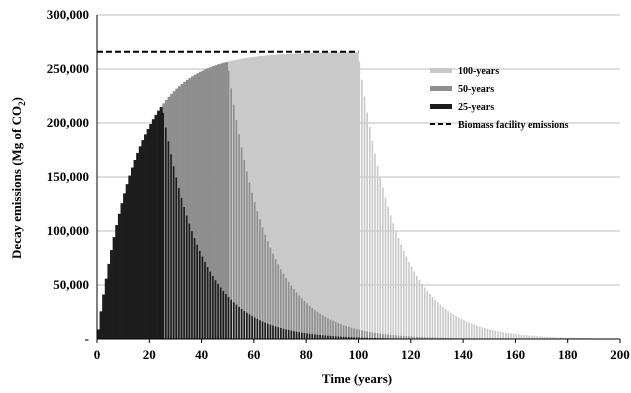 Image resolution: width=631 pixels, height=393 pixels. Describe the element at coordinates (87, 338) in the screenshot. I see `y-tick-label-0: -` at that location.